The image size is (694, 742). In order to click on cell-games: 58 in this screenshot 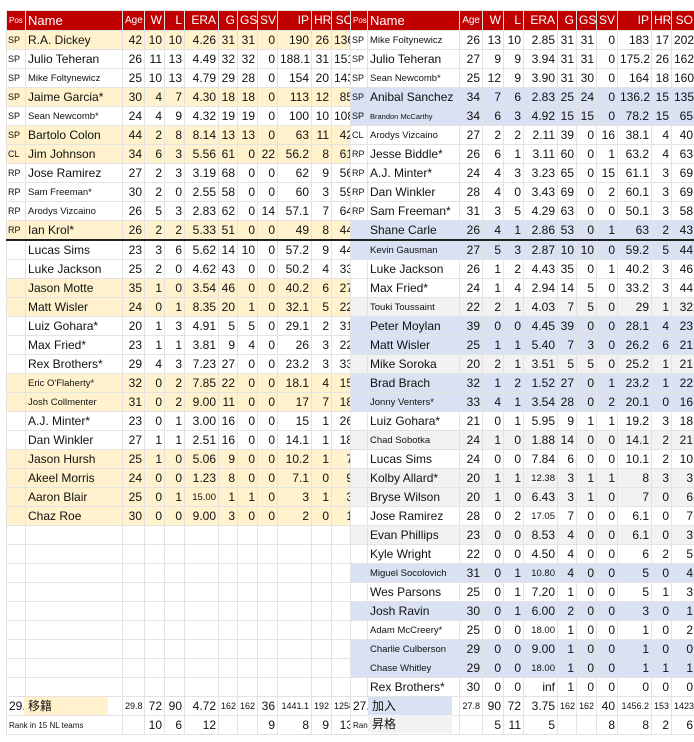, I will do `click(228, 192)`.